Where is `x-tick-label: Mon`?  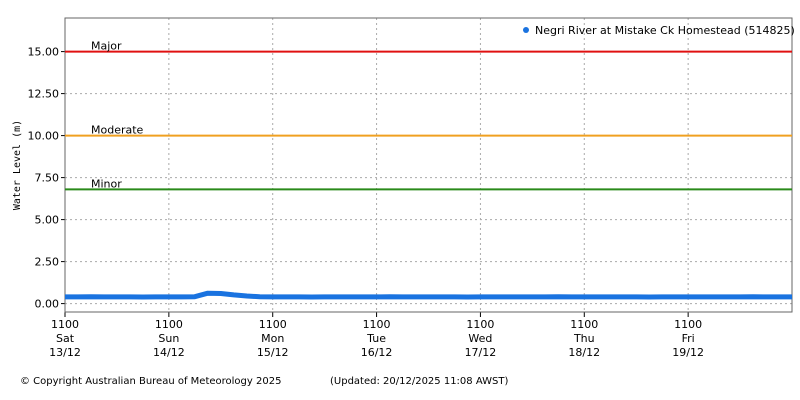 x-tick-label: Mon is located at coordinates (272, 338).